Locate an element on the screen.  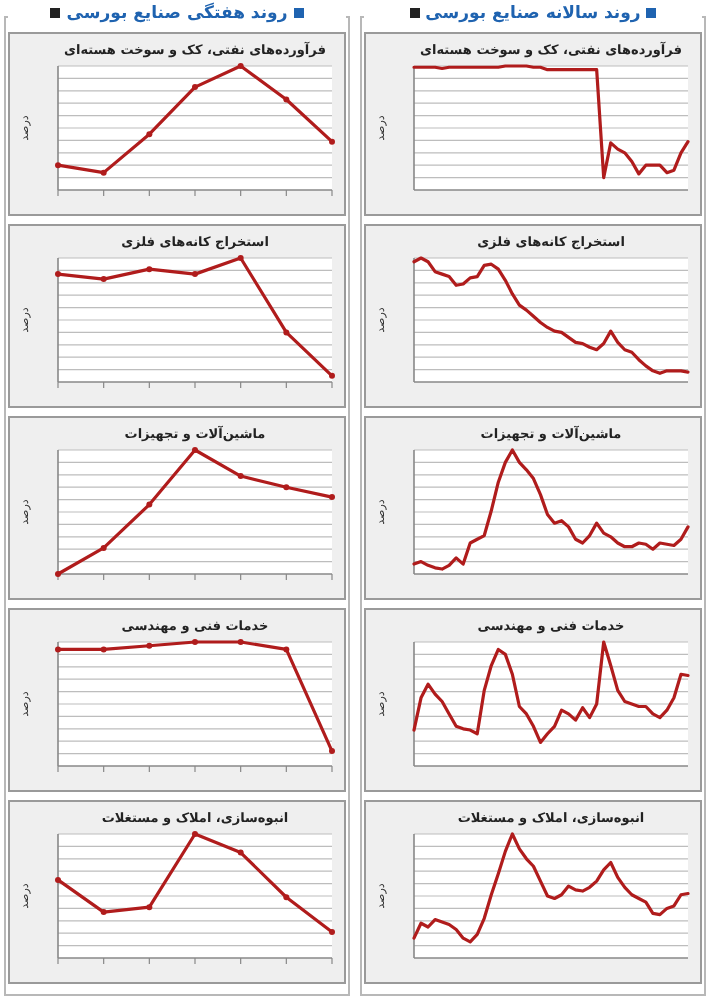
text: روند سالانه صنایع بورسی is located at coordinates (533, 14).